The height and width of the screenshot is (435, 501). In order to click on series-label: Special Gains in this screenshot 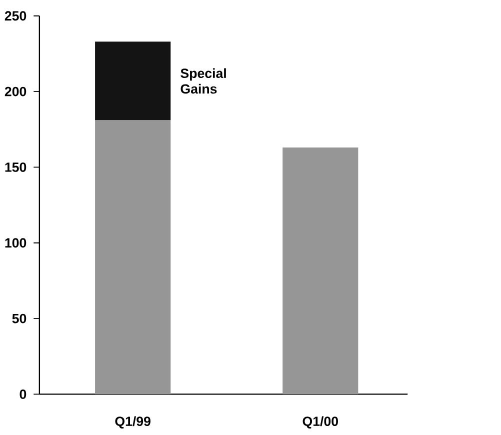, I will do `click(203, 81)`.